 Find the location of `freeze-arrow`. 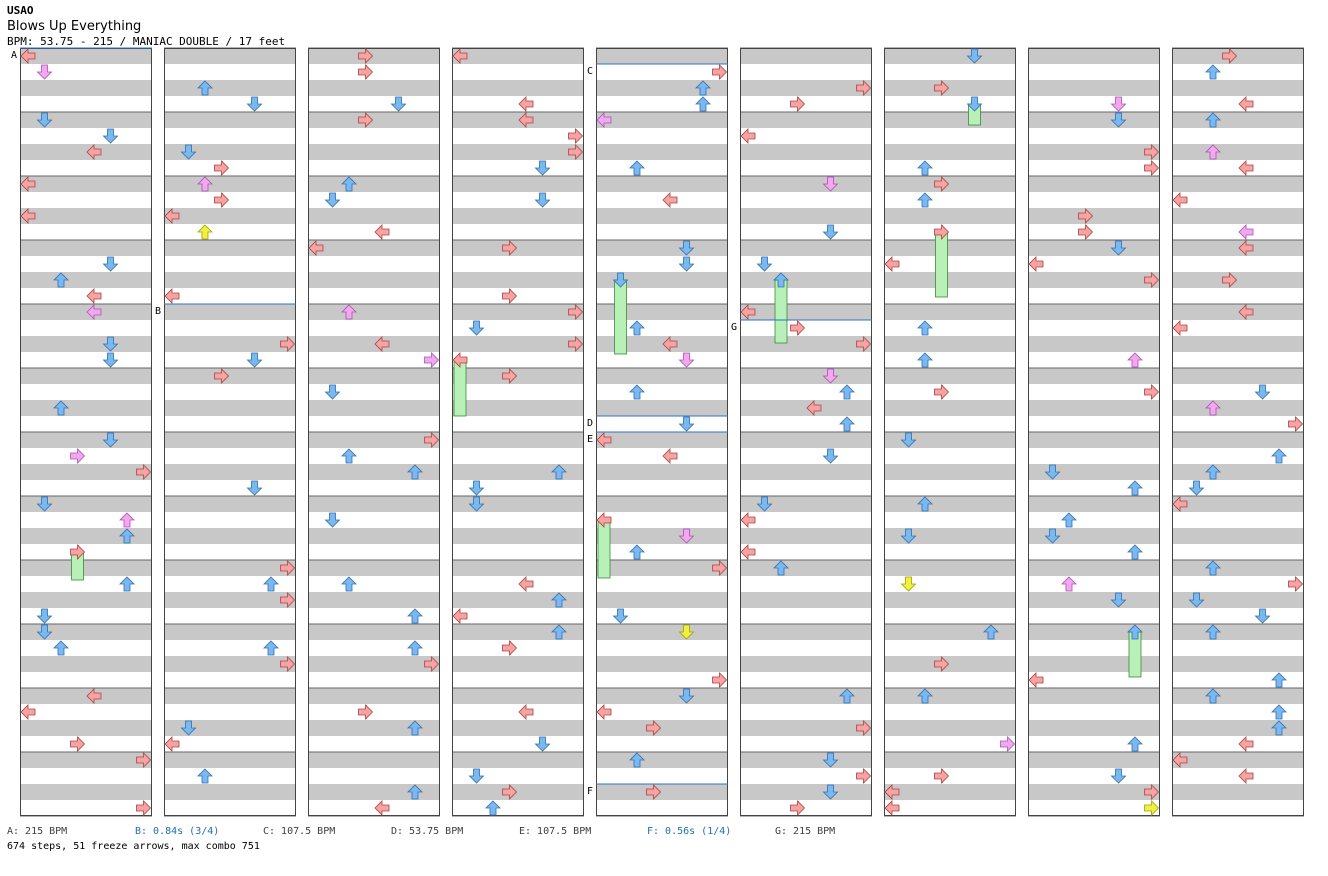

freeze-arrow is located at coordinates (620, 317).